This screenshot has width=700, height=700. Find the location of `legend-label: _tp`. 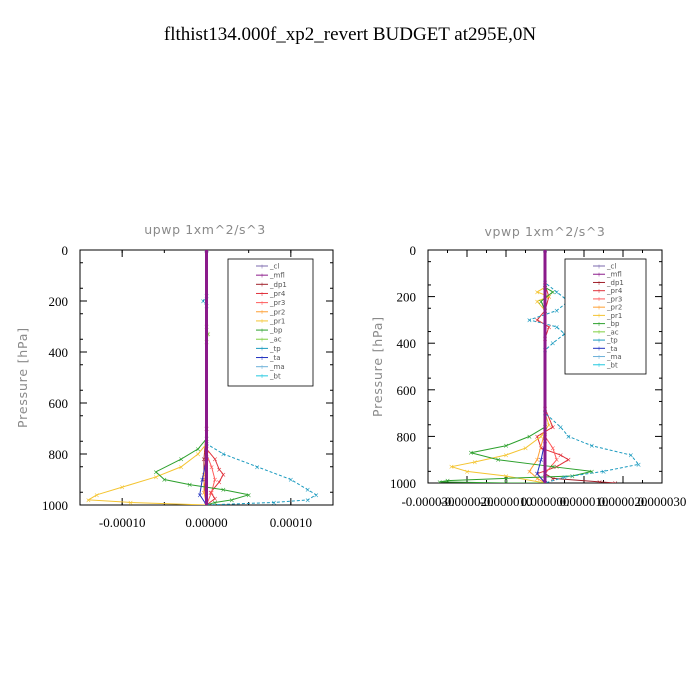

legend-label: _tp is located at coordinates (275, 349).